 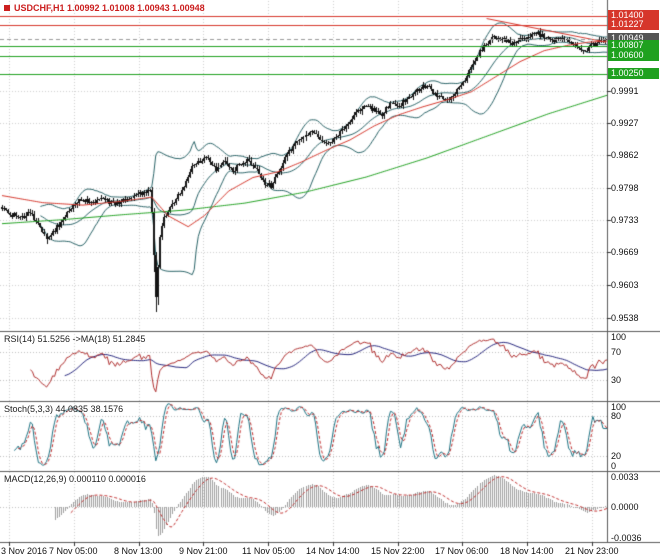 What do you see at coordinates (625, 318) in the screenshot?
I see `price-tick-label: 0.9538` at bounding box center [625, 318].